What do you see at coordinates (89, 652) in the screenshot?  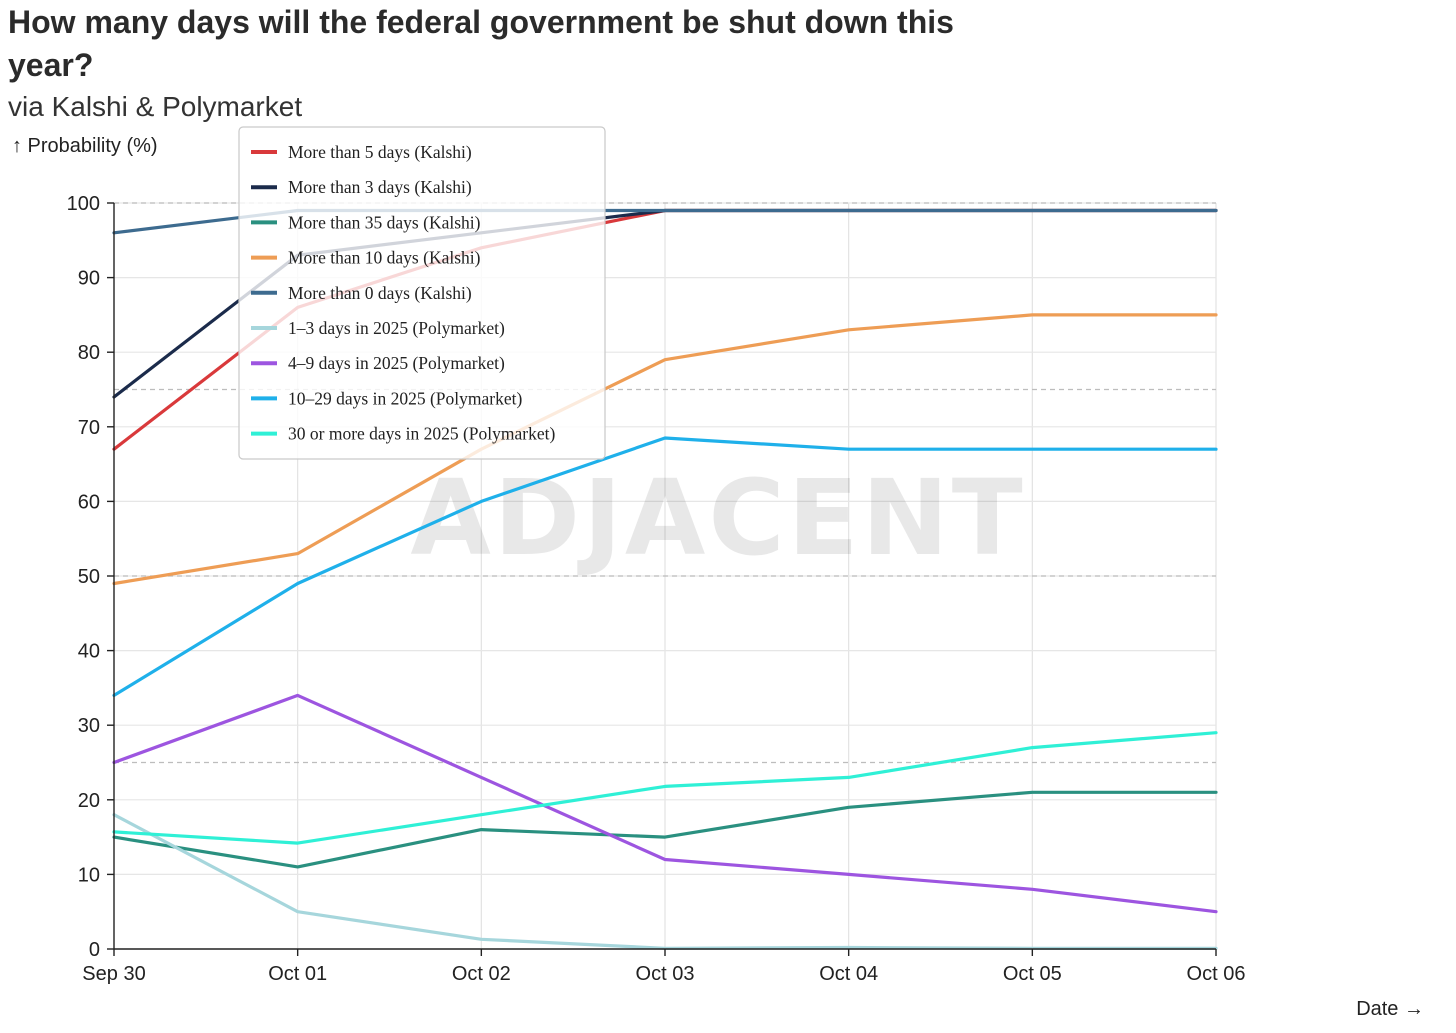 I see `y-tick-label: 40` at bounding box center [89, 652].